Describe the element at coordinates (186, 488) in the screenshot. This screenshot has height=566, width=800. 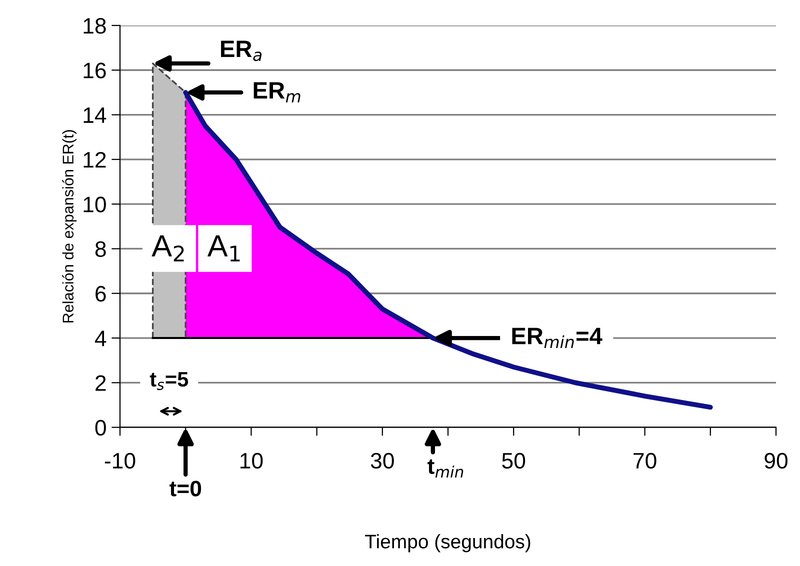
I see `text: t=0` at that location.